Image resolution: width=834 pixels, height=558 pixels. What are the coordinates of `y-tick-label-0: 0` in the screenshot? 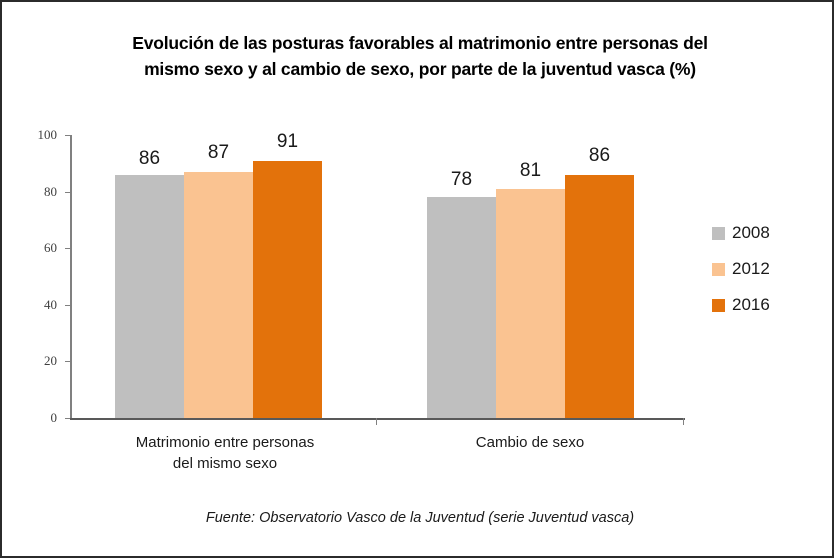 It's located at (54, 417).